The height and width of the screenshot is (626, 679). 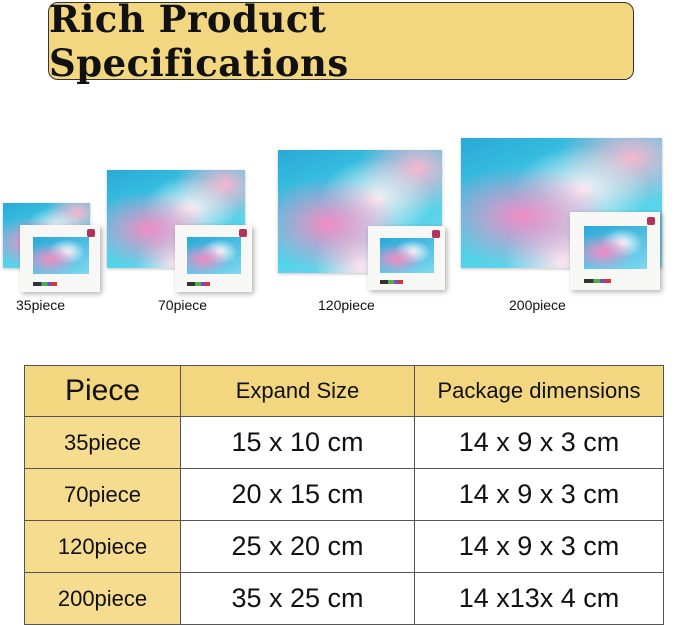 I want to click on table-row: 200piece 35 x 25 cm 14 x13x 4 cm, so click(x=344, y=598).